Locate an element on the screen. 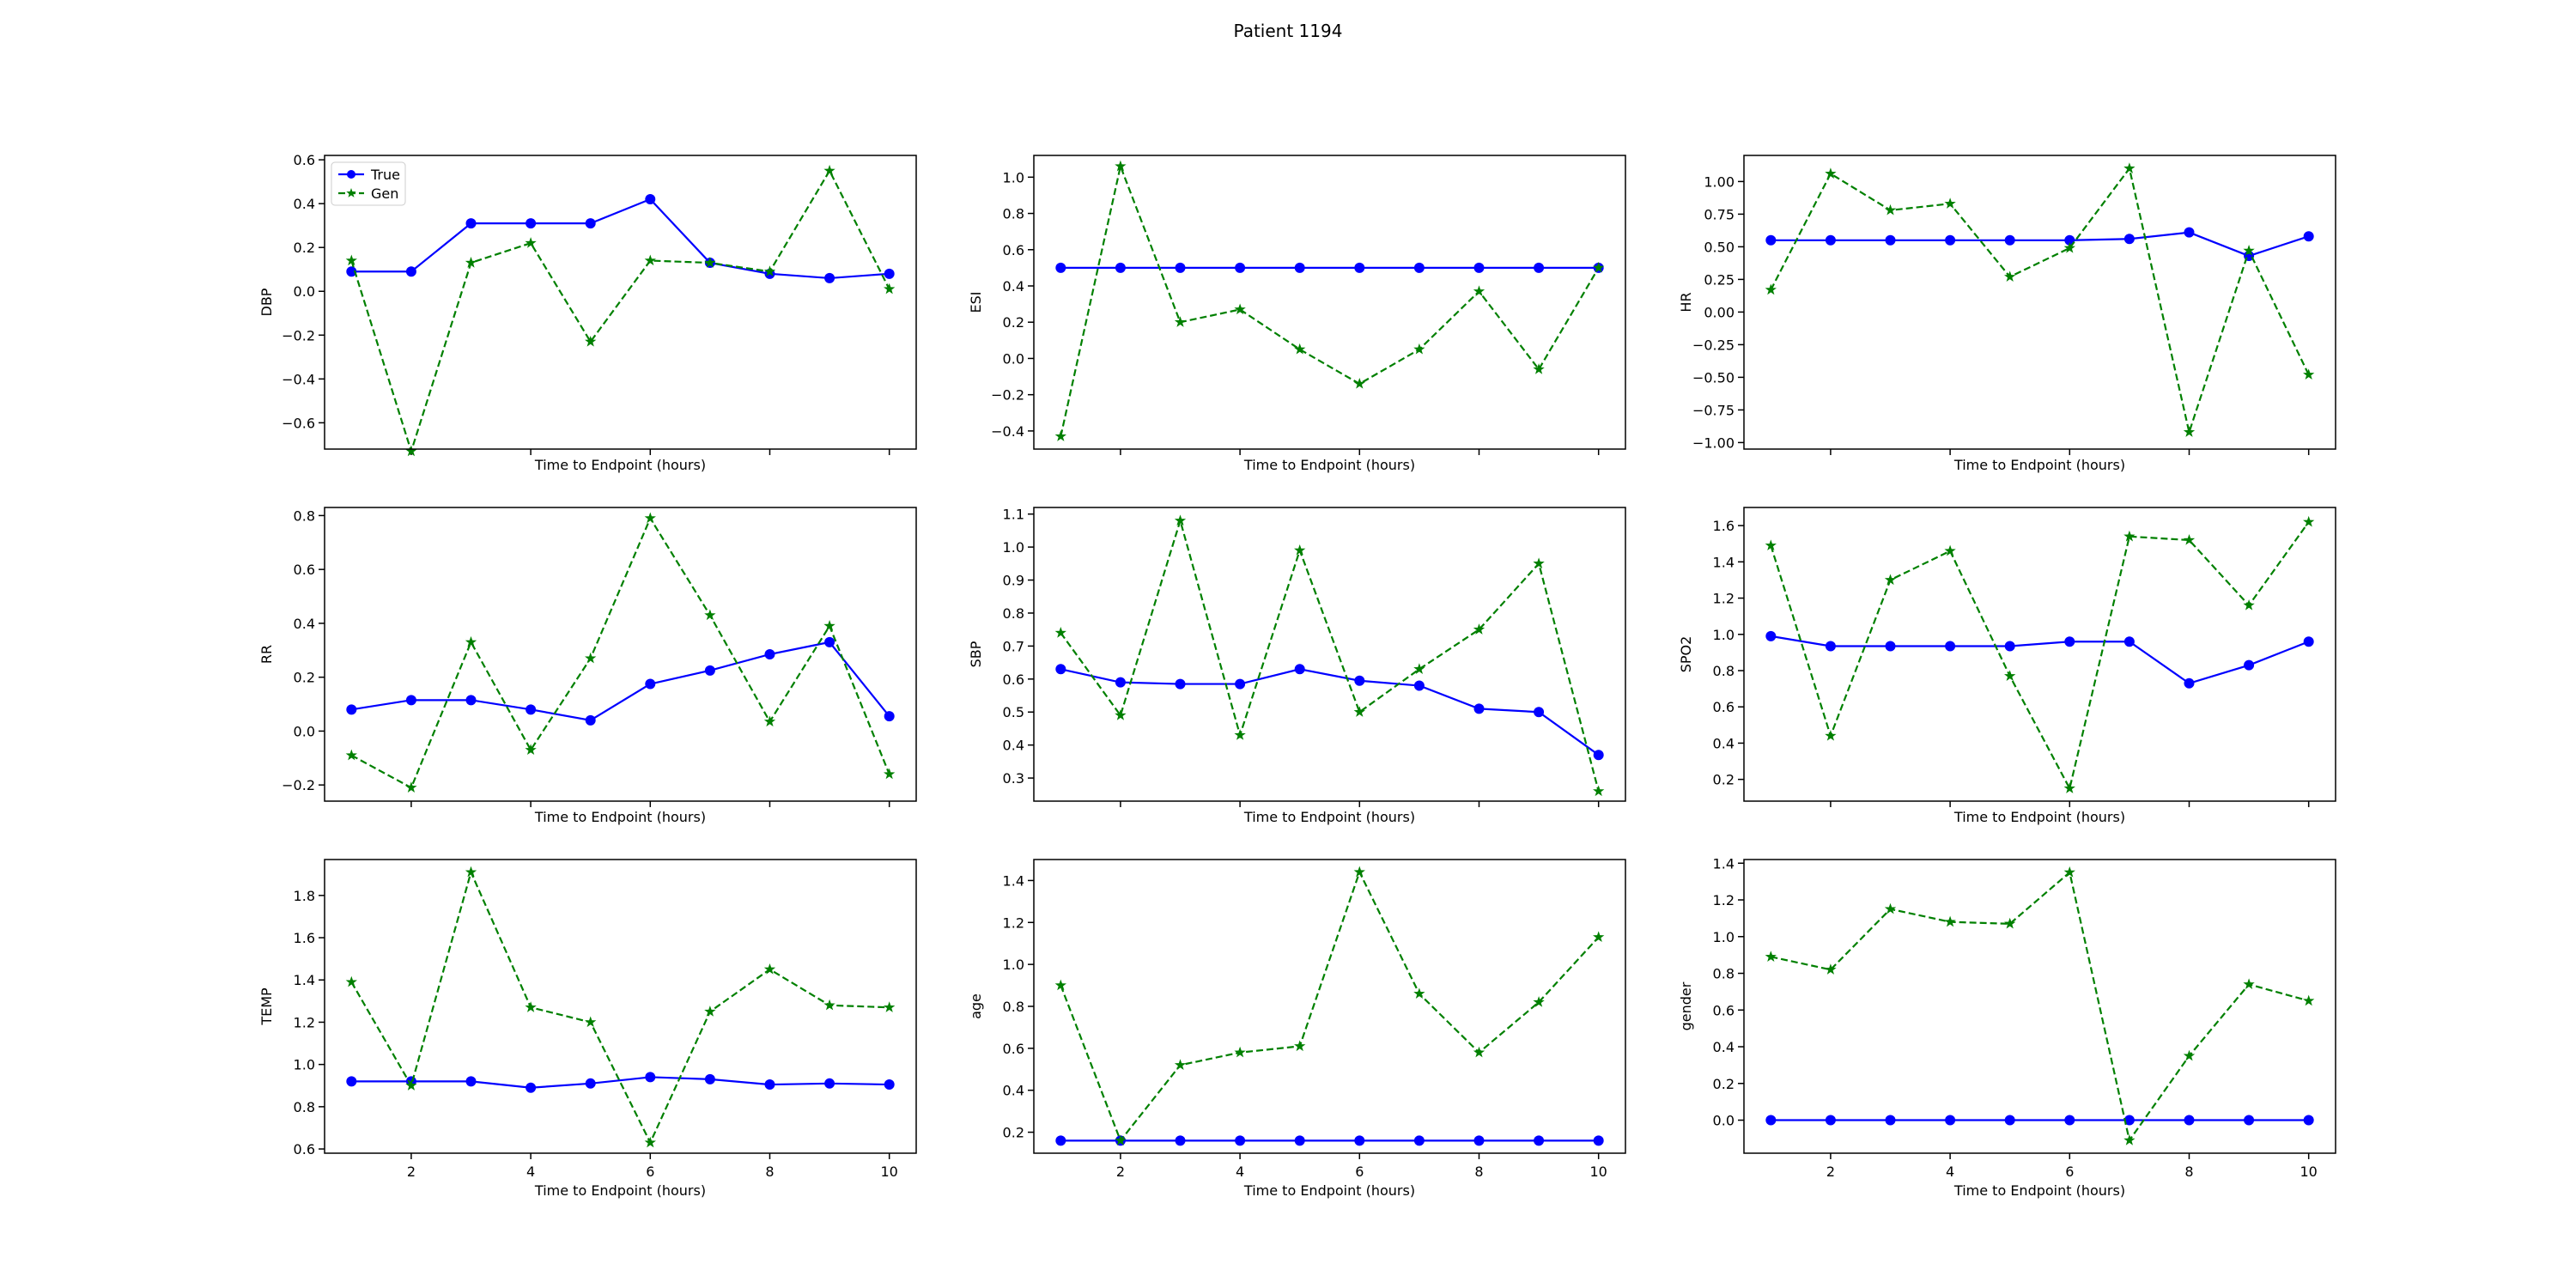 The width and height of the screenshot is (2576, 1288). y-tick-label: 1.2 is located at coordinates (1724, 900).